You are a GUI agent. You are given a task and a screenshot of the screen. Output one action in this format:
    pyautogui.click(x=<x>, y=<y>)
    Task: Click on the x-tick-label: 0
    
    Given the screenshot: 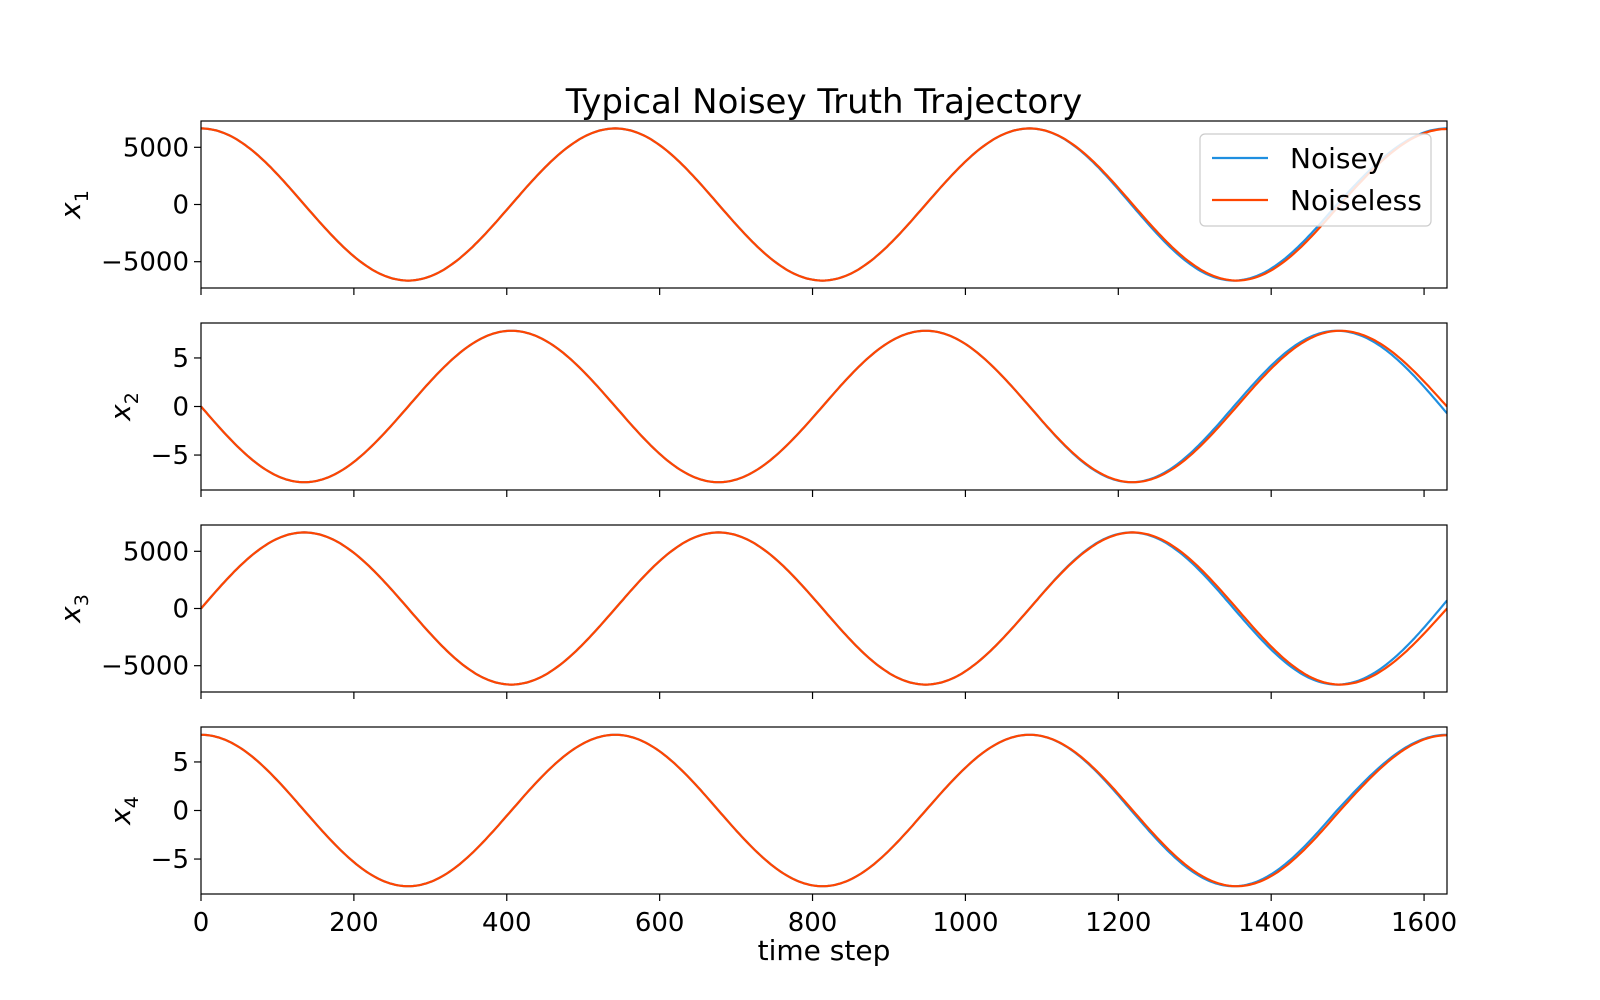 What is the action you would take?
    pyautogui.click(x=201, y=923)
    